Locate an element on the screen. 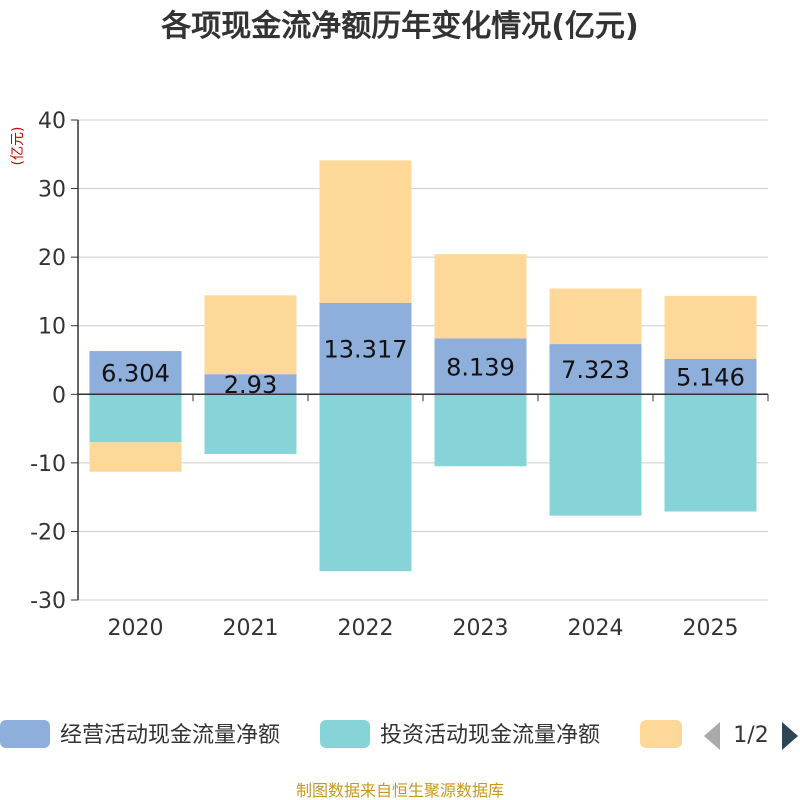 The height and width of the screenshot is (800, 800). x-tick-label: 2023 is located at coordinates (481, 628).